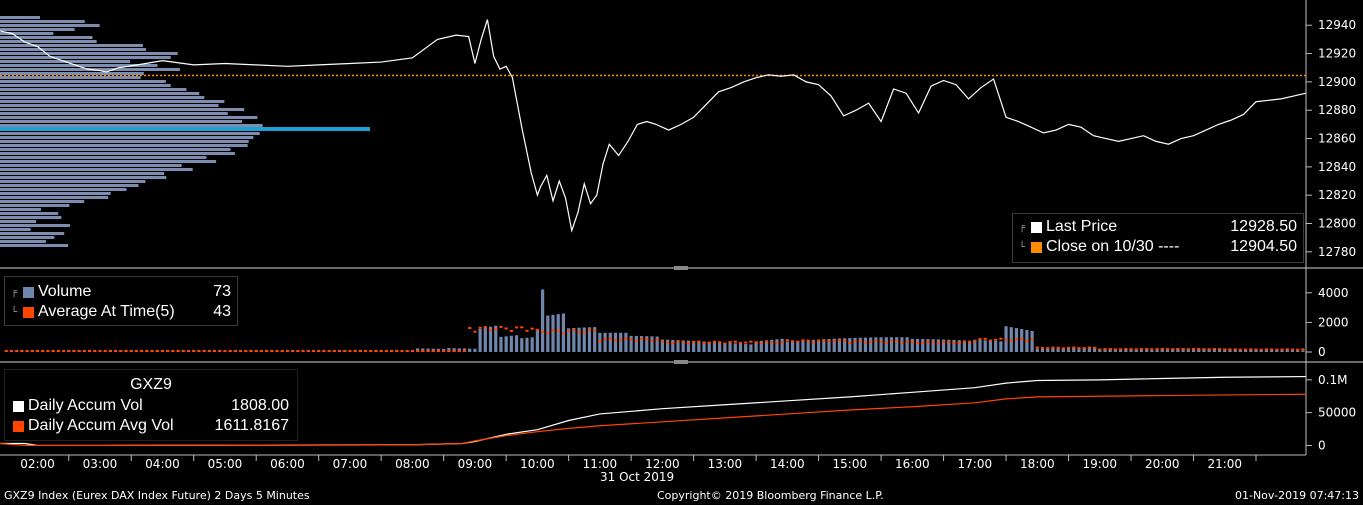  I want to click on volume-y-tick-label: 0, so click(1322, 352).